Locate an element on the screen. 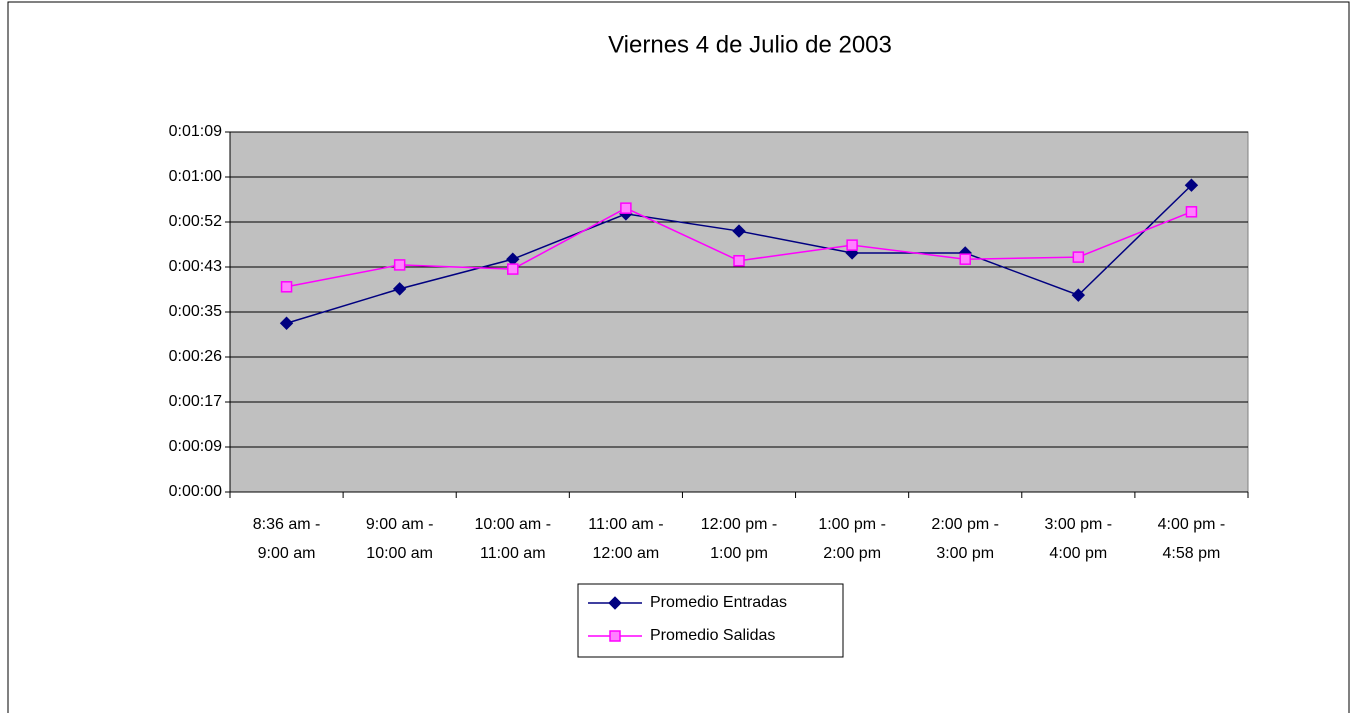 This screenshot has height=713, width=1351. y-tick-label: 0:01:00 is located at coordinates (195, 176).